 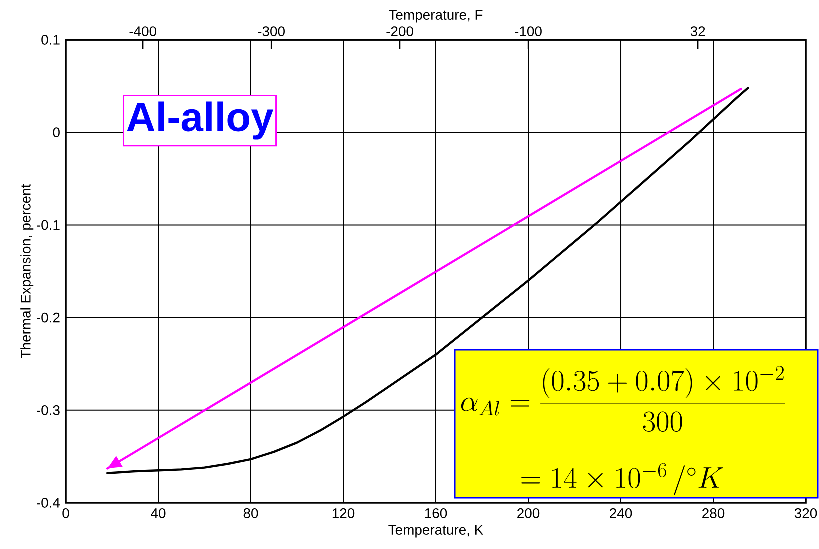 What do you see at coordinates (623, 399) in the screenshot?
I see `annotation: $\alpha_{Al}=\frac{(0.35+0.07)\times10^{-2}}{300}$` at bounding box center [623, 399].